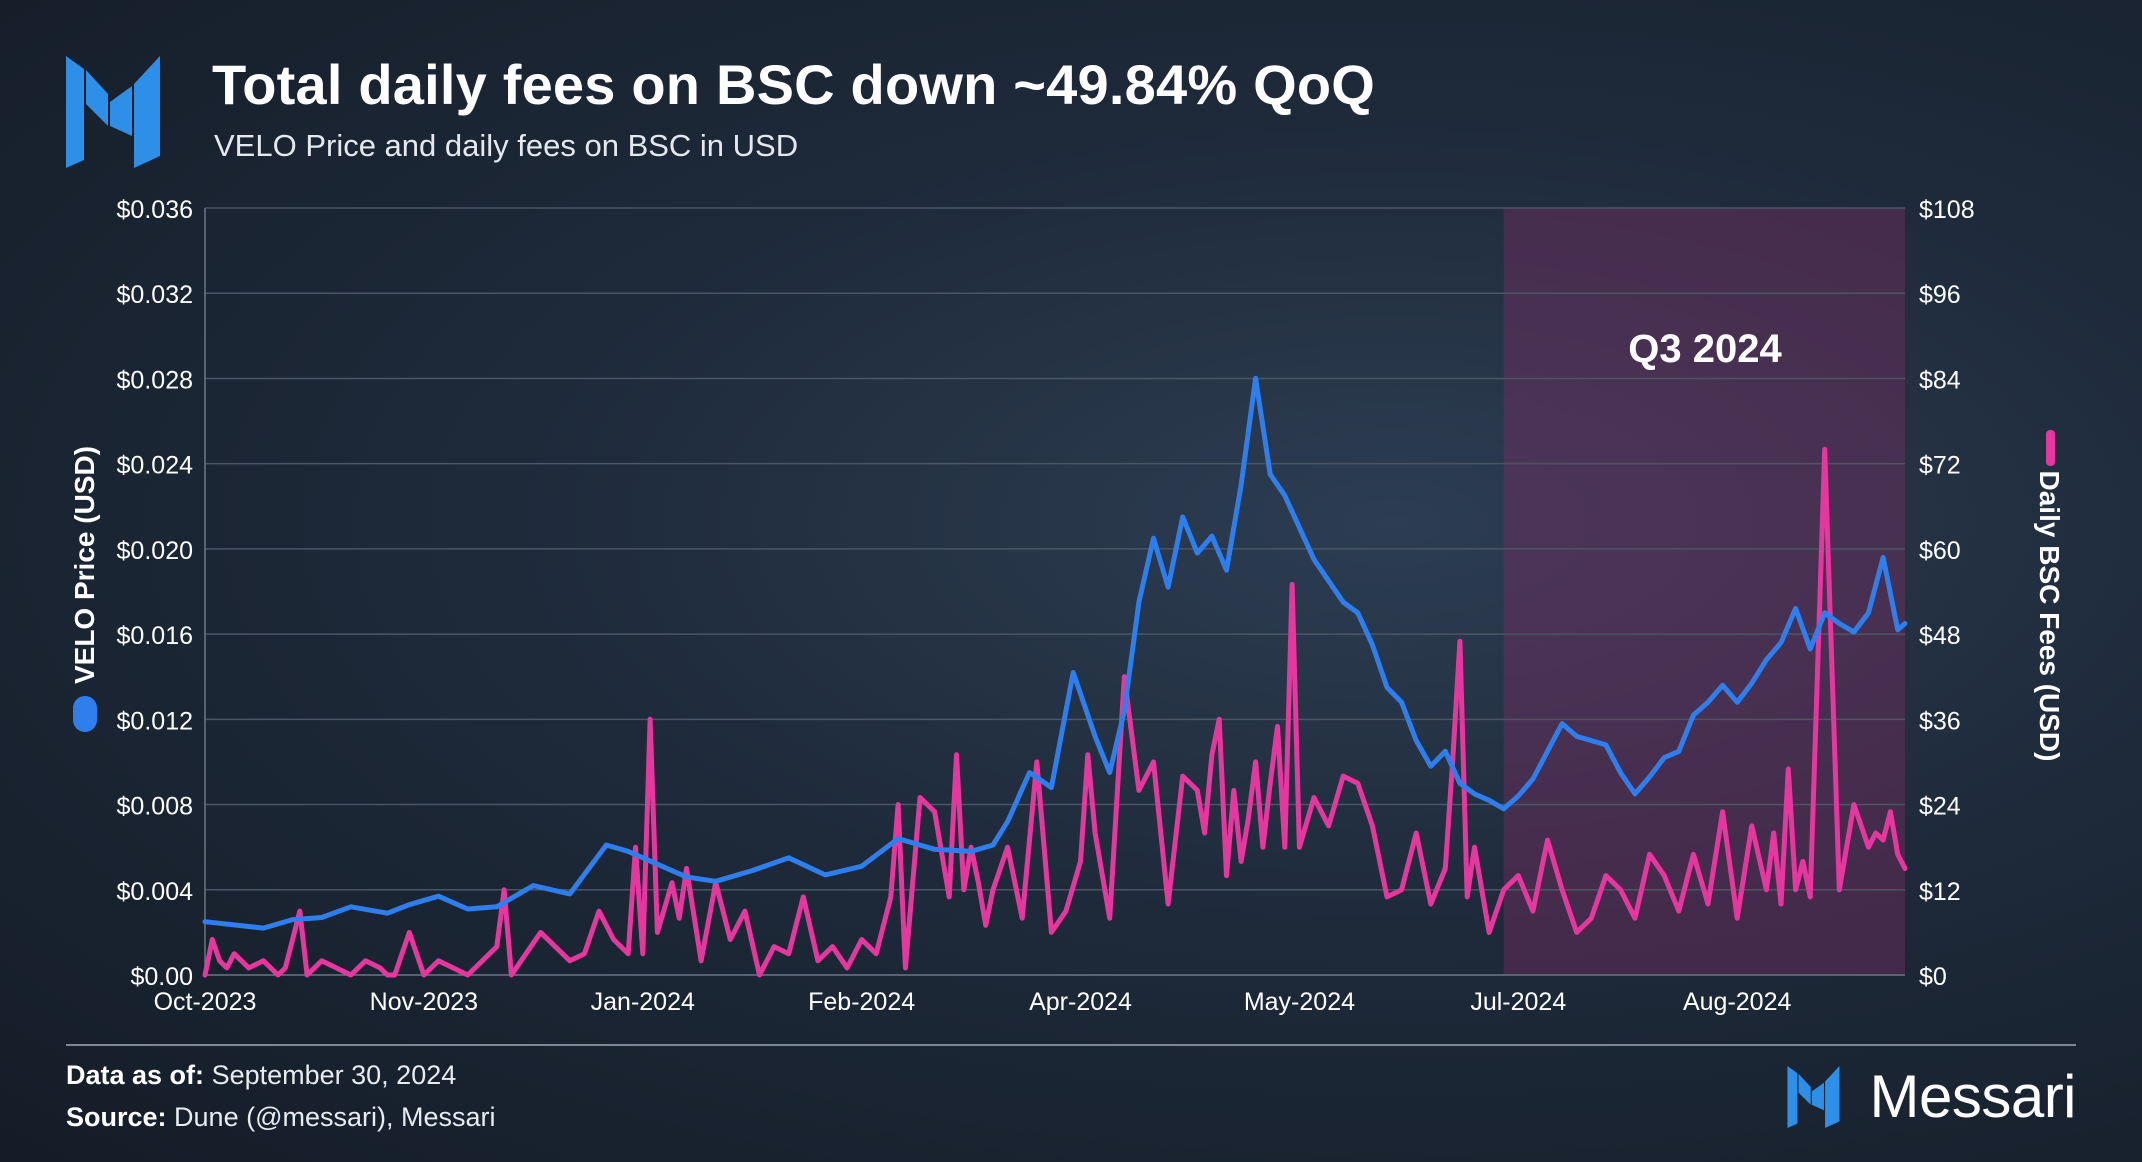 The width and height of the screenshot is (2142, 1162). Describe the element at coordinates (1940, 807) in the screenshot. I see `right-tick-label: $24` at that location.